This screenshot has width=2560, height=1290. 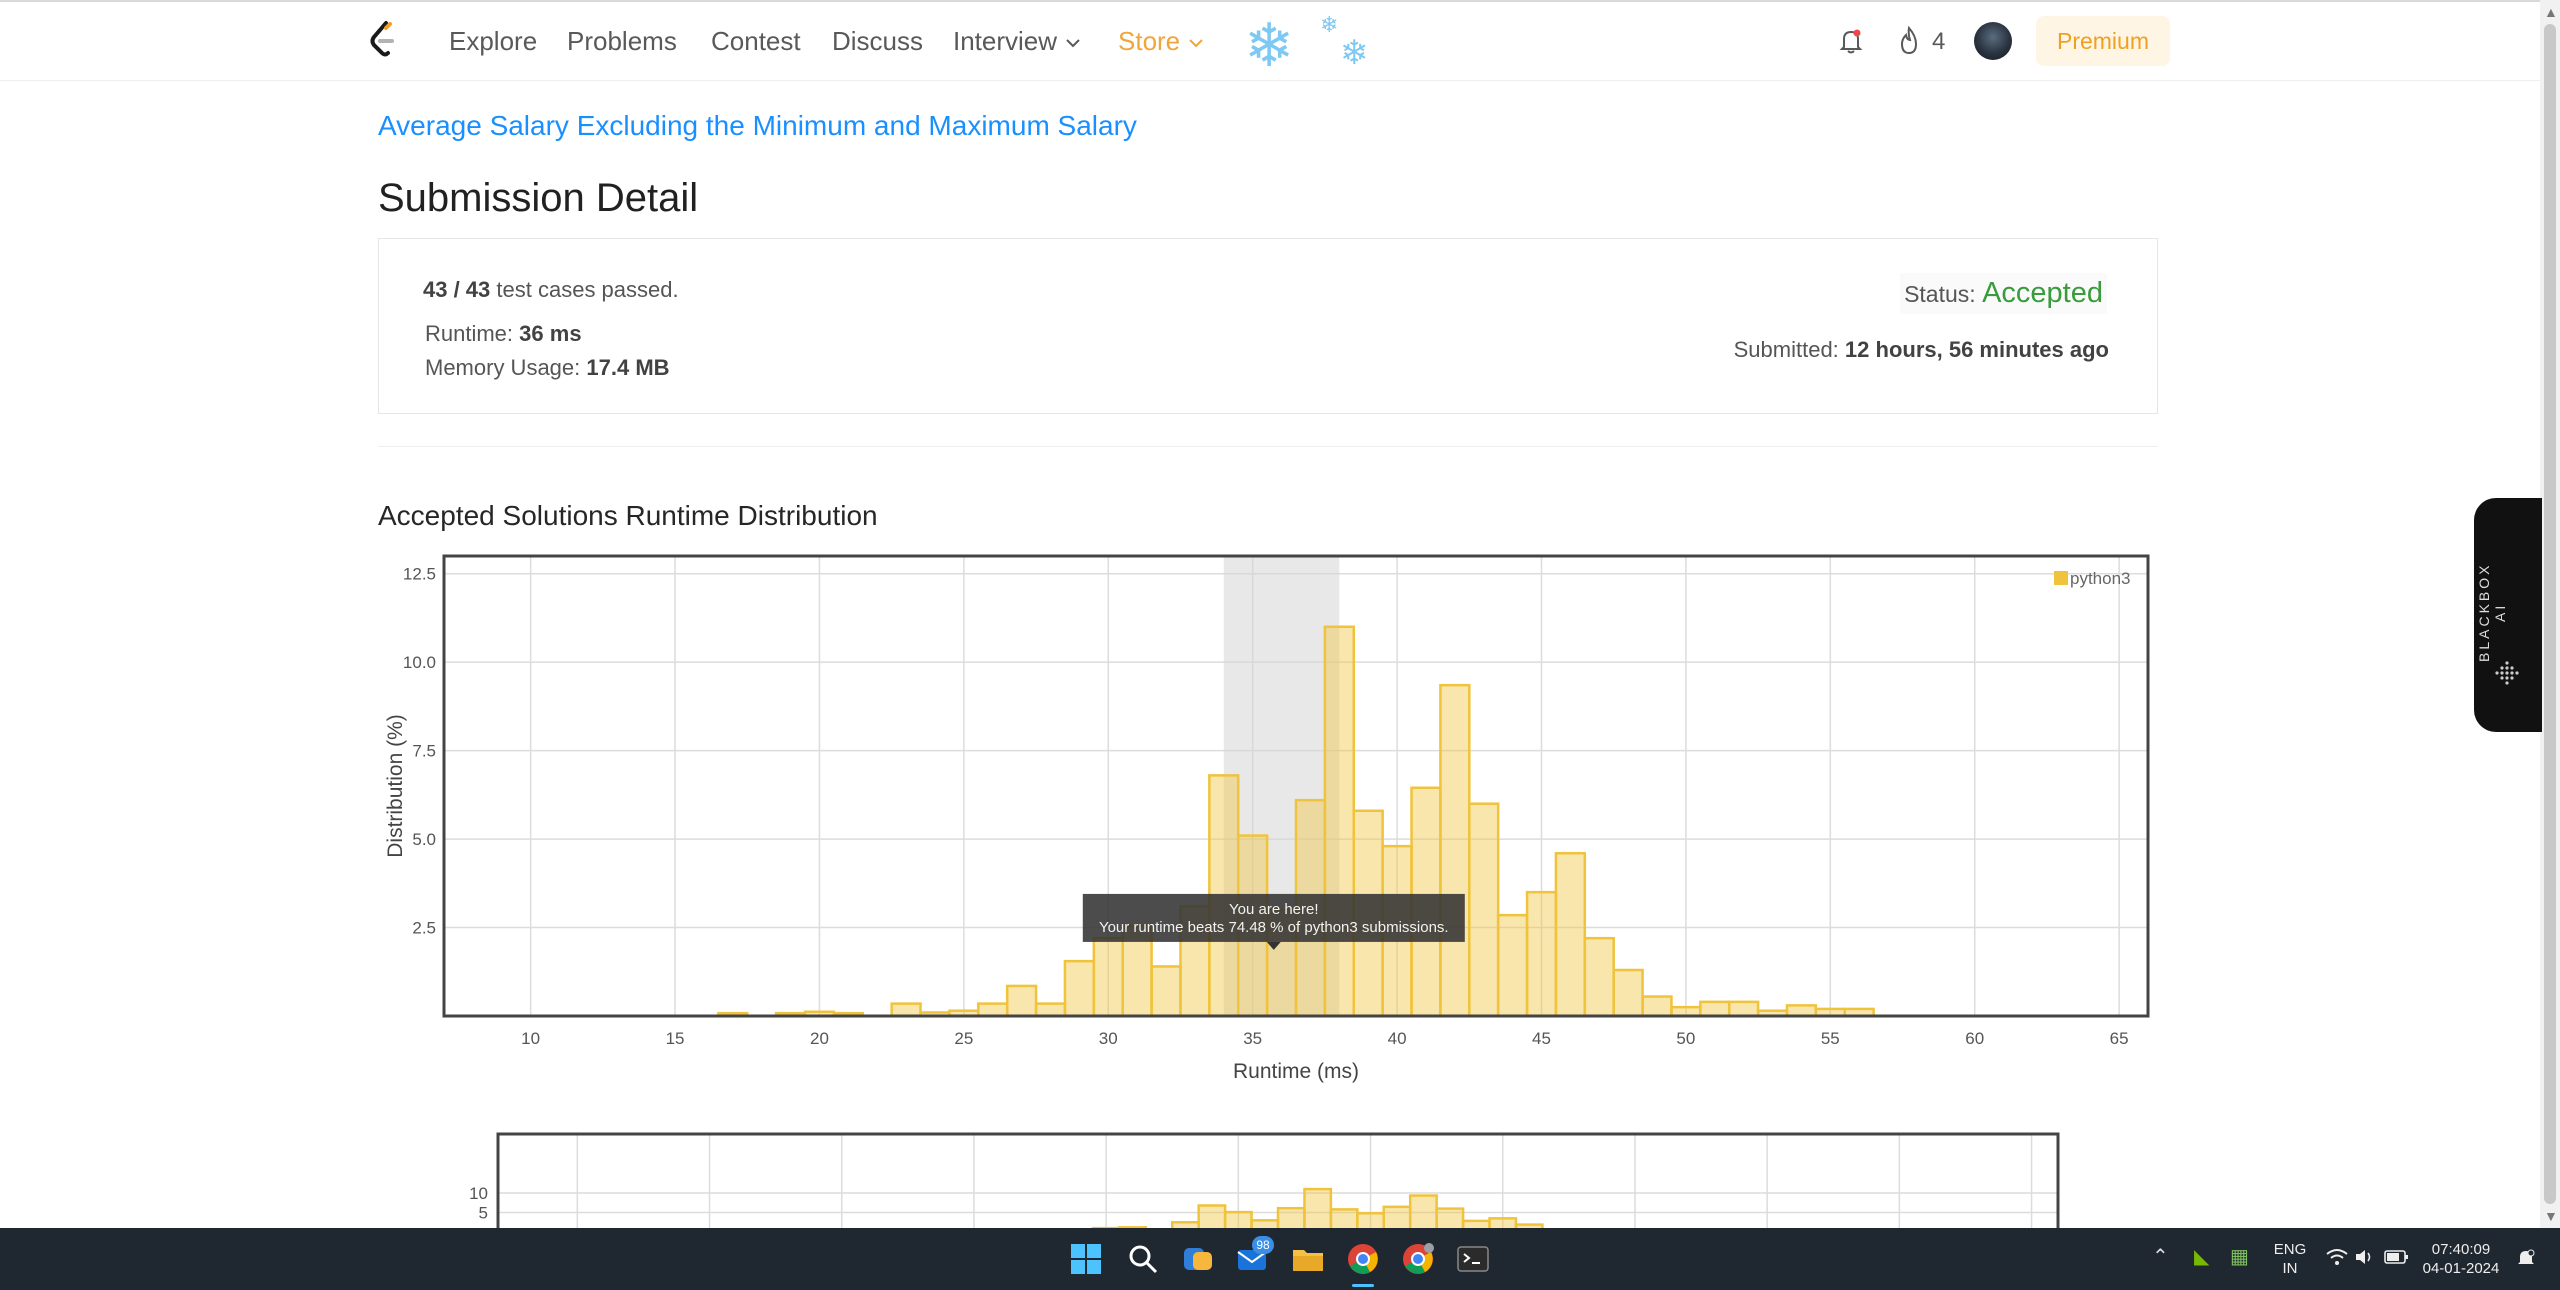 I want to click on scroll-up-arrow-icon: ▲, so click(x=2551, y=12).